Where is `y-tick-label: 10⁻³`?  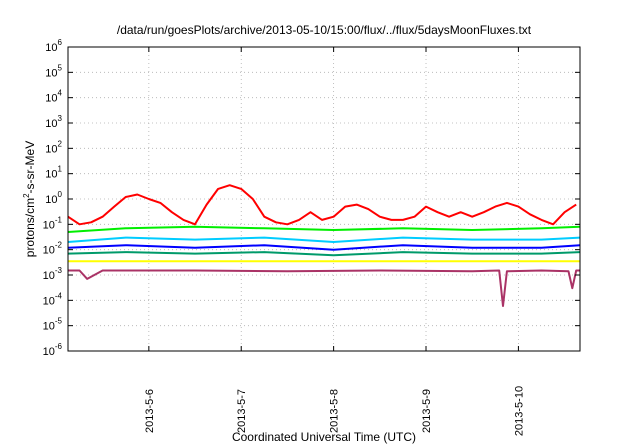 y-tick-label: 10⁻³ is located at coordinates (53, 274).